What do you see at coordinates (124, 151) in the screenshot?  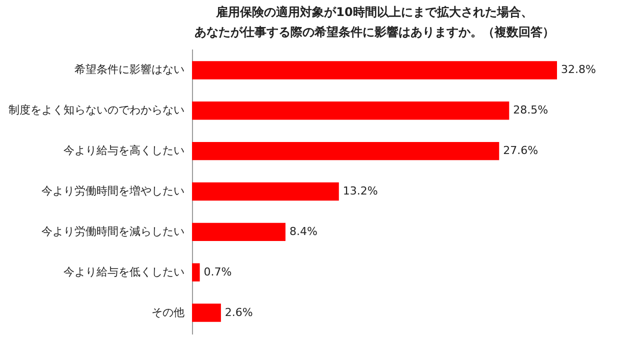 I see `y-tick-label: 今より給与を高くしたい` at bounding box center [124, 151].